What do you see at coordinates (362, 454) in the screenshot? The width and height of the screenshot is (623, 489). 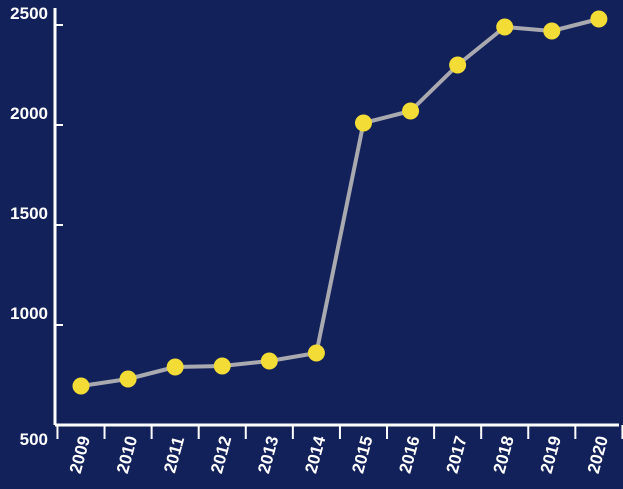 I see `x-tick-label: 2015` at bounding box center [362, 454].